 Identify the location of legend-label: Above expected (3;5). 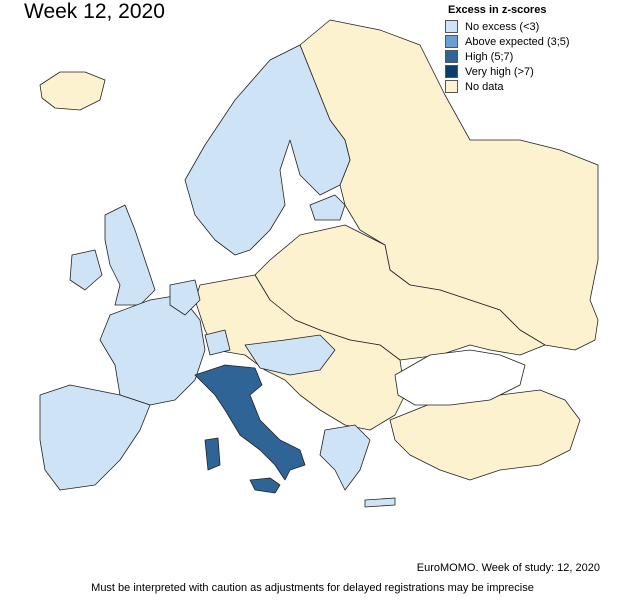
(517, 41).